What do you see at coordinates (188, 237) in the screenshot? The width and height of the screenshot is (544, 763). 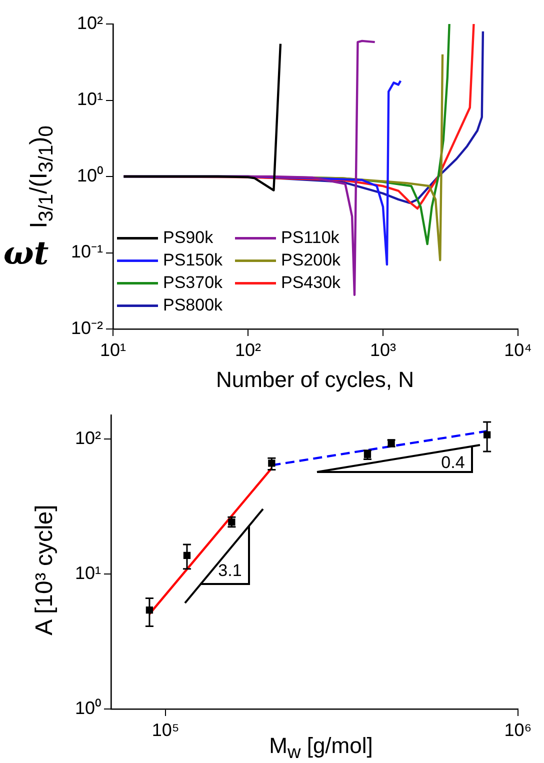 I see `legend-label: PS90k` at bounding box center [188, 237].